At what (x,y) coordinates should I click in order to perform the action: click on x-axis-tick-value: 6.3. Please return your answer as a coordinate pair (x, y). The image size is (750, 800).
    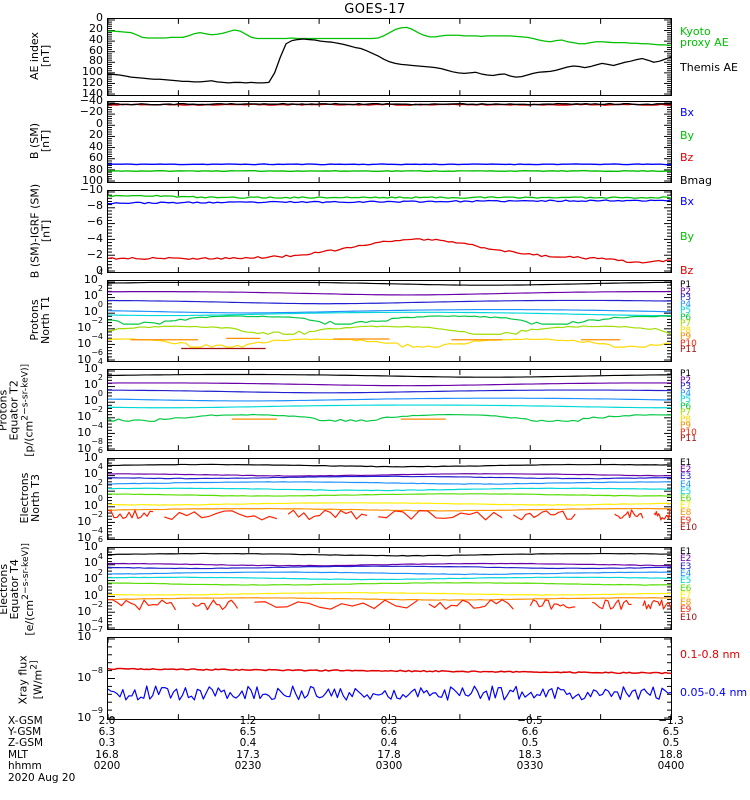
    Looking at the image, I should click on (107, 732).